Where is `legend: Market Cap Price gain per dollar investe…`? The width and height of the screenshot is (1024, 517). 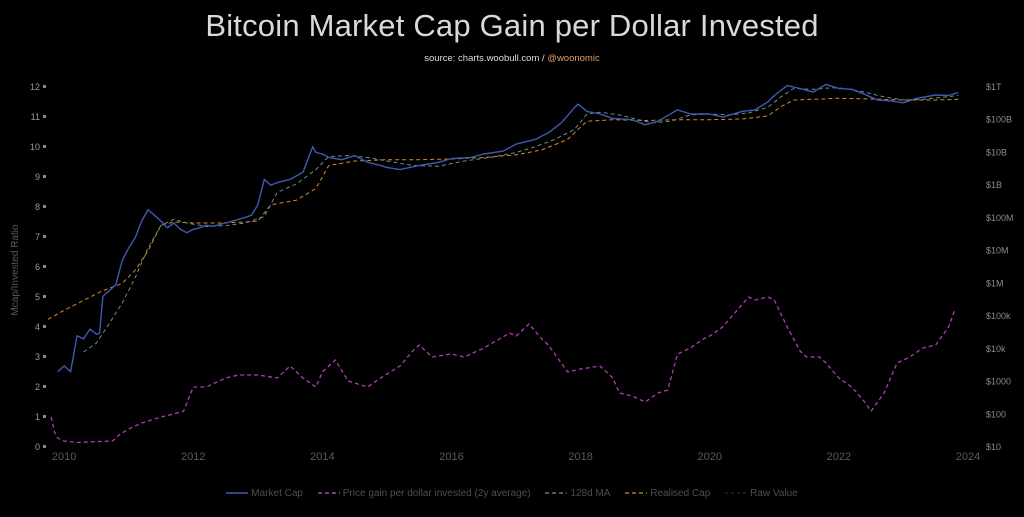 legend: Market Cap Price gain per dollar investe… is located at coordinates (512, 493).